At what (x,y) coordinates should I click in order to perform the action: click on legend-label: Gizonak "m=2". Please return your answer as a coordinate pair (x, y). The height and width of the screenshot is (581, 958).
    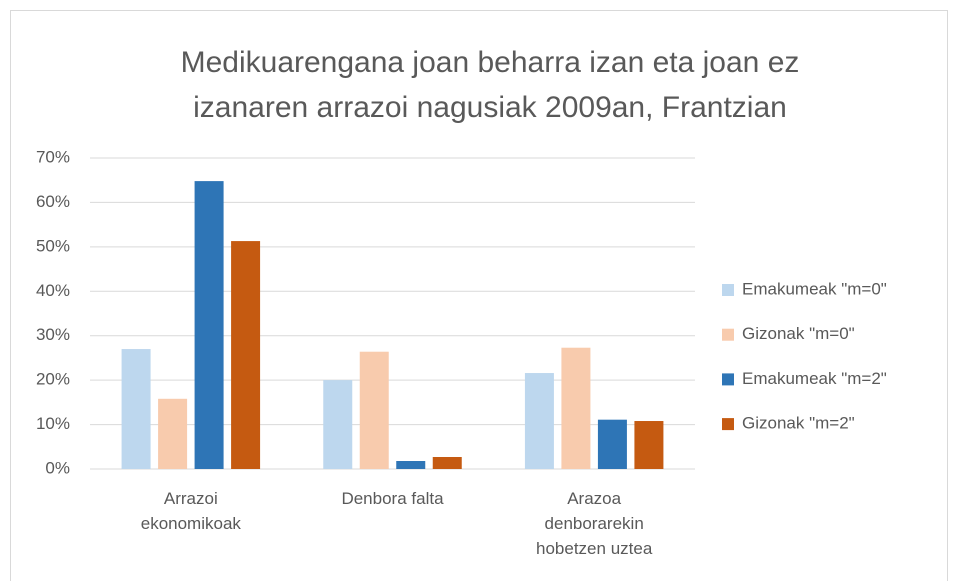
    Looking at the image, I should click on (798, 423).